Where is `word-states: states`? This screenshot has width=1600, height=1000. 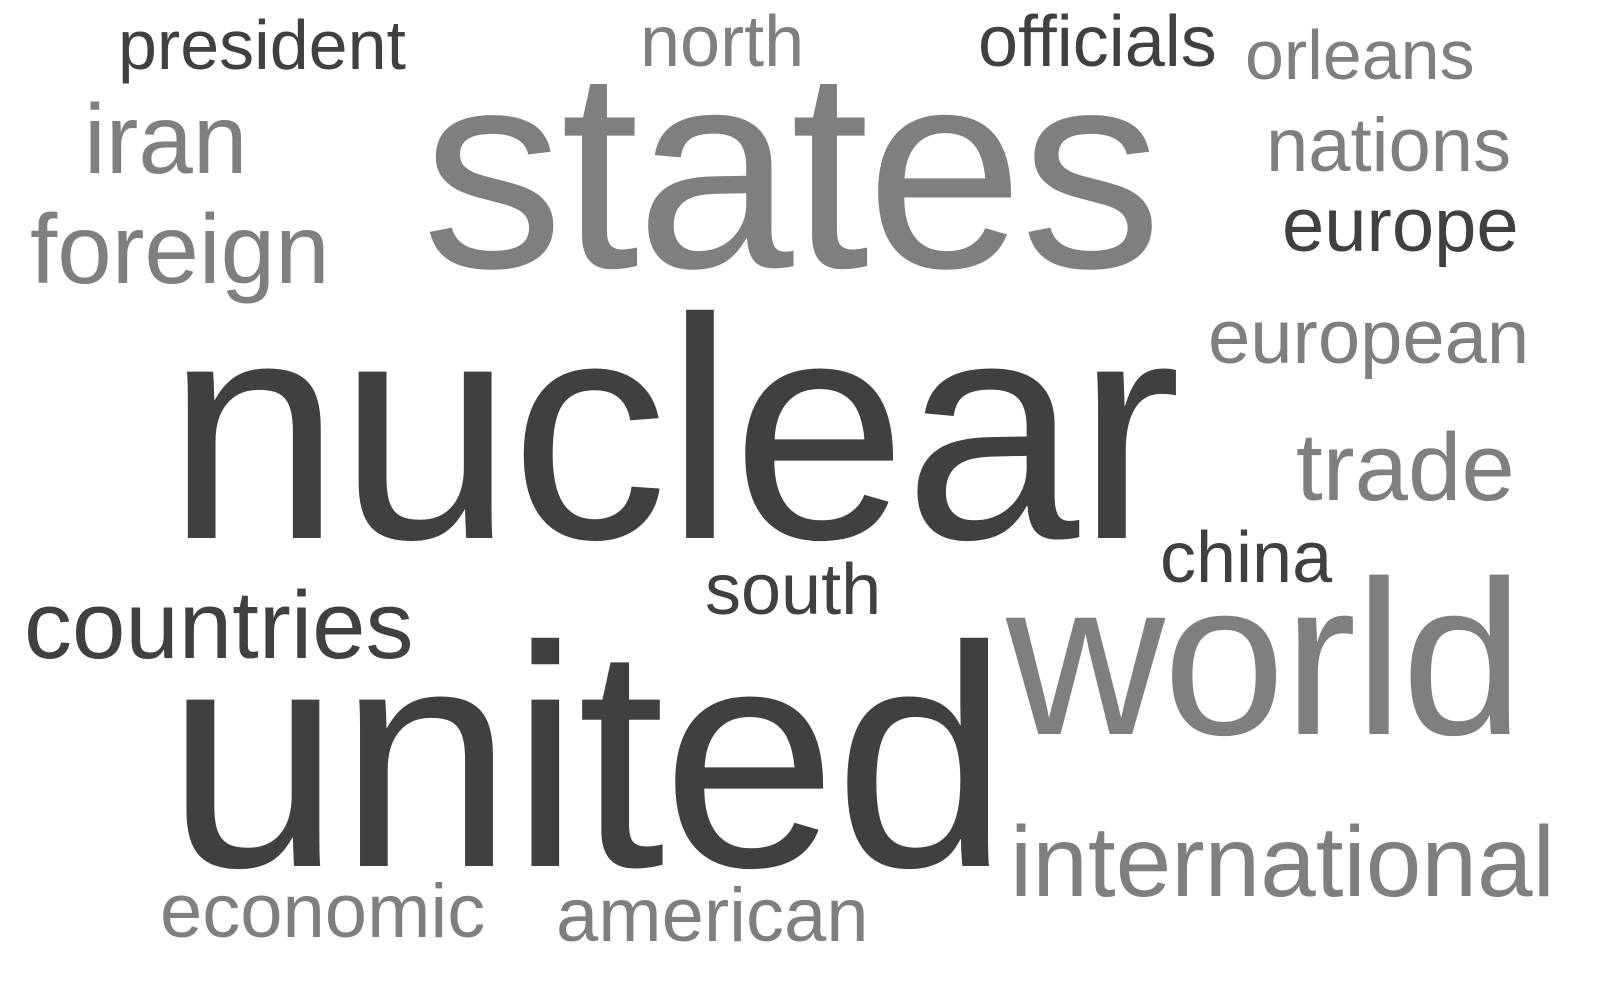
word-states: states is located at coordinates (792, 169).